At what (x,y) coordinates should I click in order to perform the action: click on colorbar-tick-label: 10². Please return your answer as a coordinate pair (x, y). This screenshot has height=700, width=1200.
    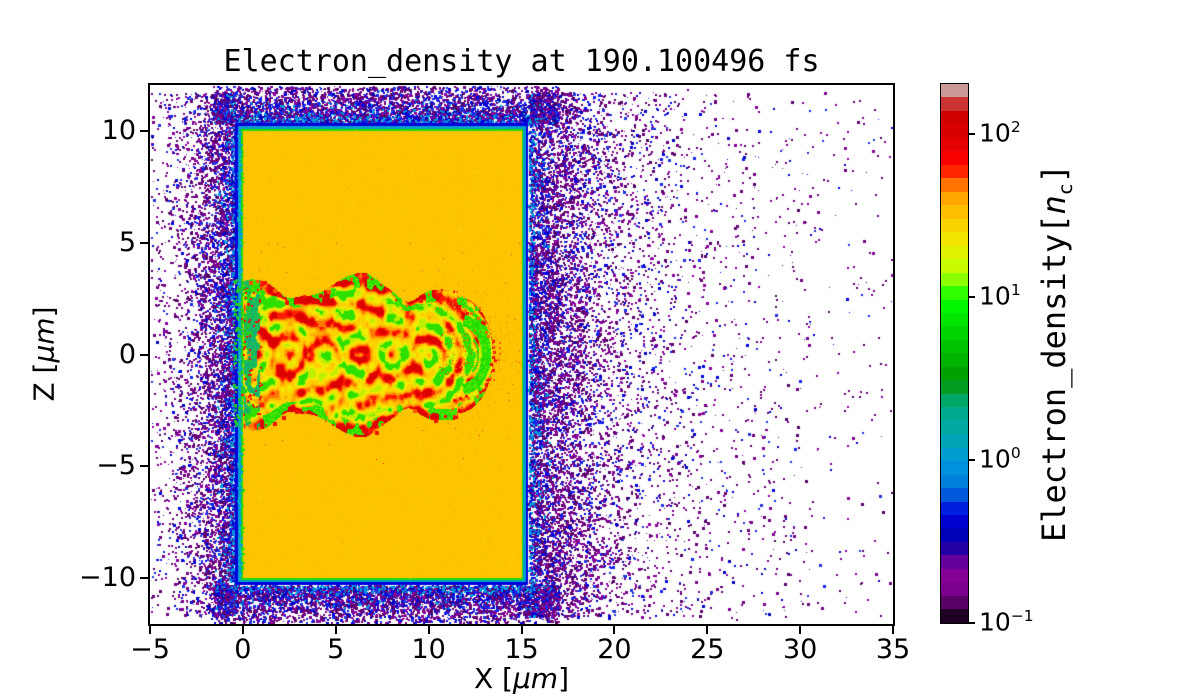
    Looking at the image, I should click on (1000, 132).